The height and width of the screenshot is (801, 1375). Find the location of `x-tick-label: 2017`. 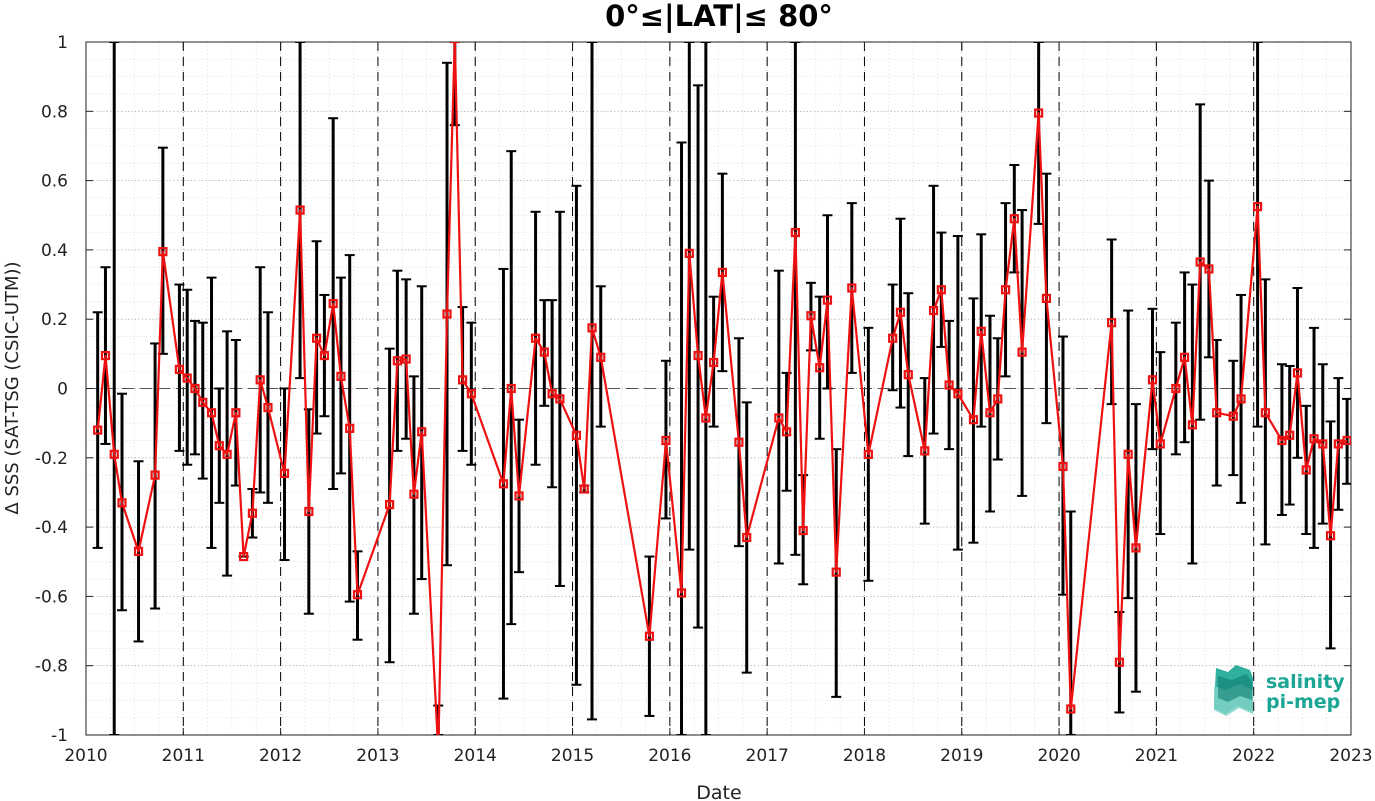

x-tick-label: 2017 is located at coordinates (767, 756).